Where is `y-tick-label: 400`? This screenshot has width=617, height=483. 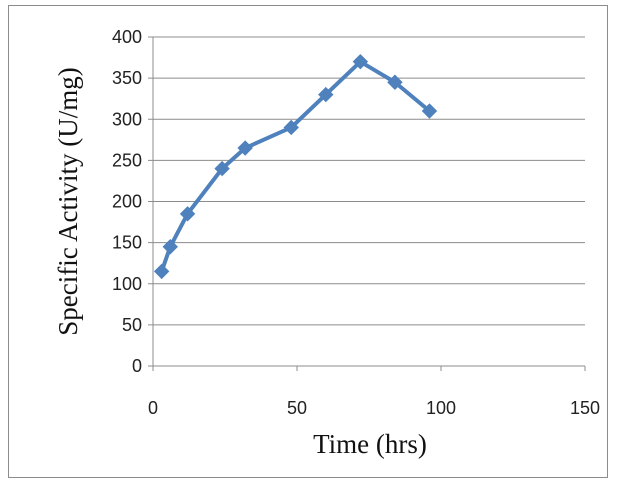 y-tick-label: 400 is located at coordinates (127, 37).